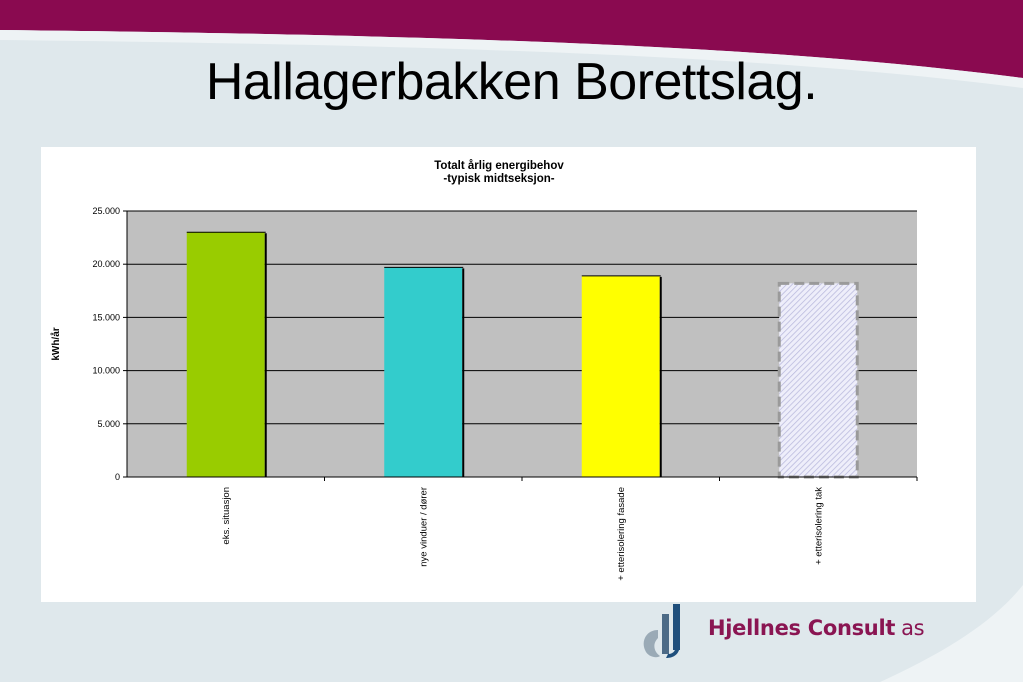 Image resolution: width=1023 pixels, height=682 pixels. I want to click on category-label: nye vinduer / dører, so click(423, 527).